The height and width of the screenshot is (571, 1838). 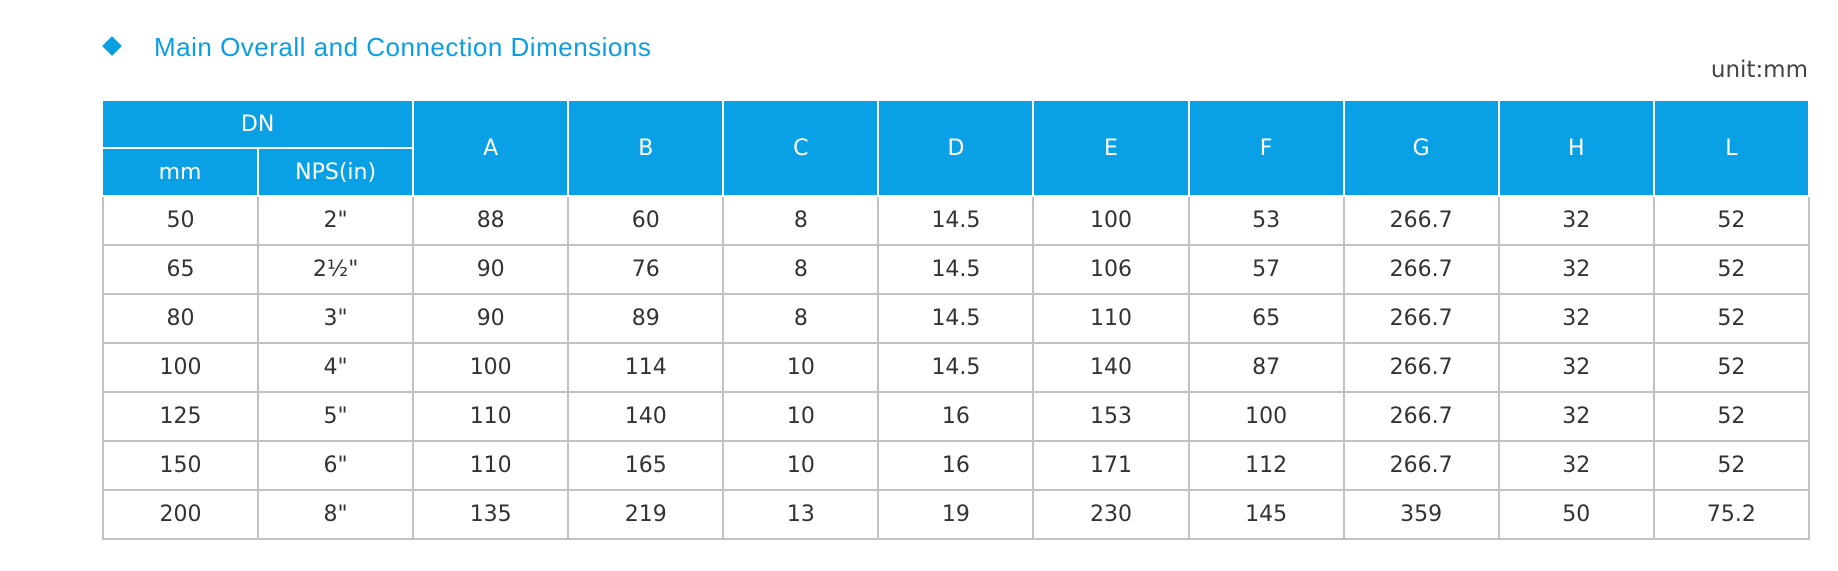 I want to click on table-cell: 112, so click(x=1266, y=465).